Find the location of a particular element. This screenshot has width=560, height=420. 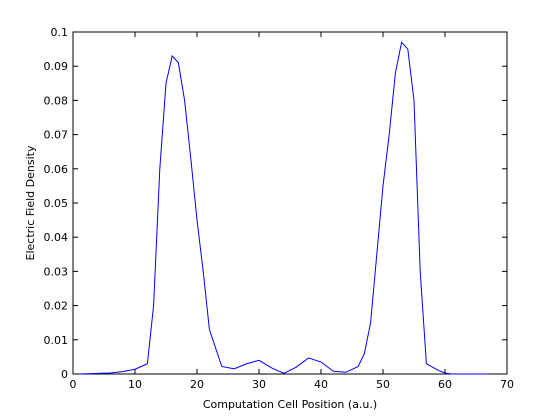

y-tick-label: 0.04 is located at coordinates (56, 237).